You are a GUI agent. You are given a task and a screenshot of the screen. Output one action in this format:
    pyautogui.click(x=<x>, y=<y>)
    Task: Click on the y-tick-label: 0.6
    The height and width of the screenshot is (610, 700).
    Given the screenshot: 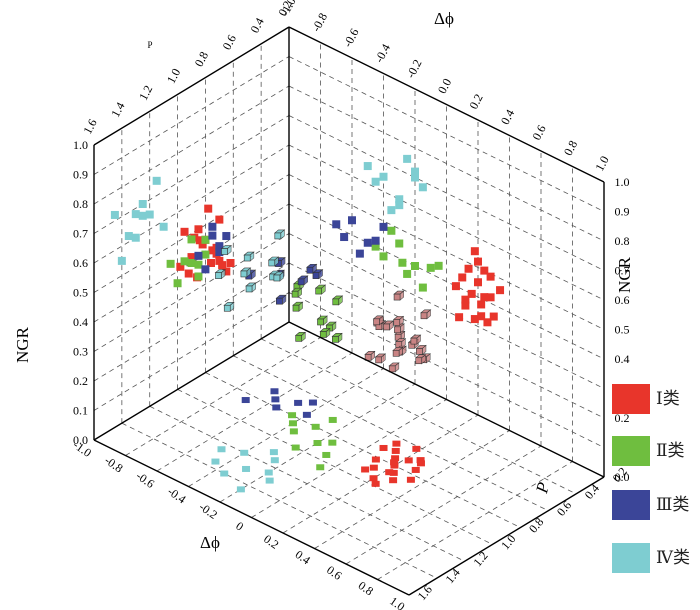 What is the action you would take?
    pyautogui.click(x=564, y=508)
    